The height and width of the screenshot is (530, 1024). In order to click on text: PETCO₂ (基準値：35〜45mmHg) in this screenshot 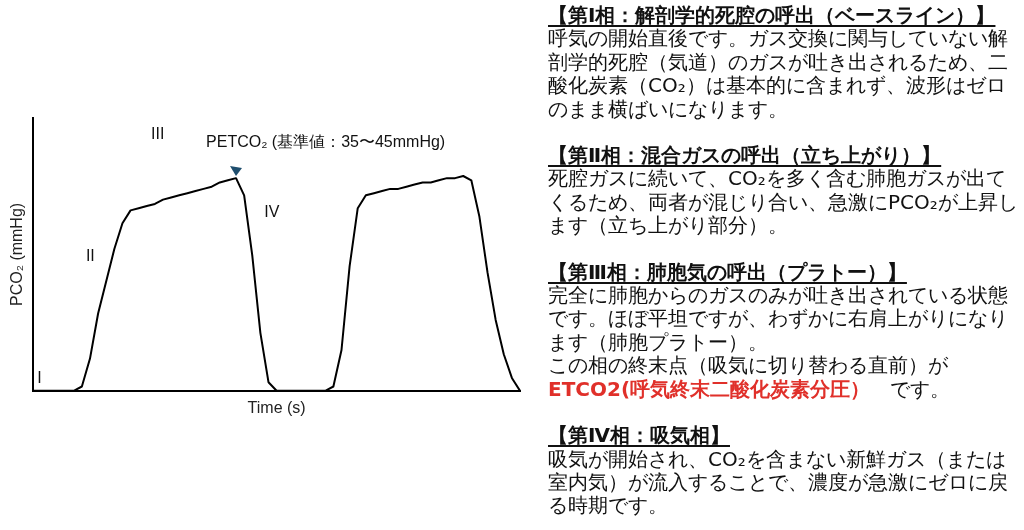, I will do `click(326, 142)`.